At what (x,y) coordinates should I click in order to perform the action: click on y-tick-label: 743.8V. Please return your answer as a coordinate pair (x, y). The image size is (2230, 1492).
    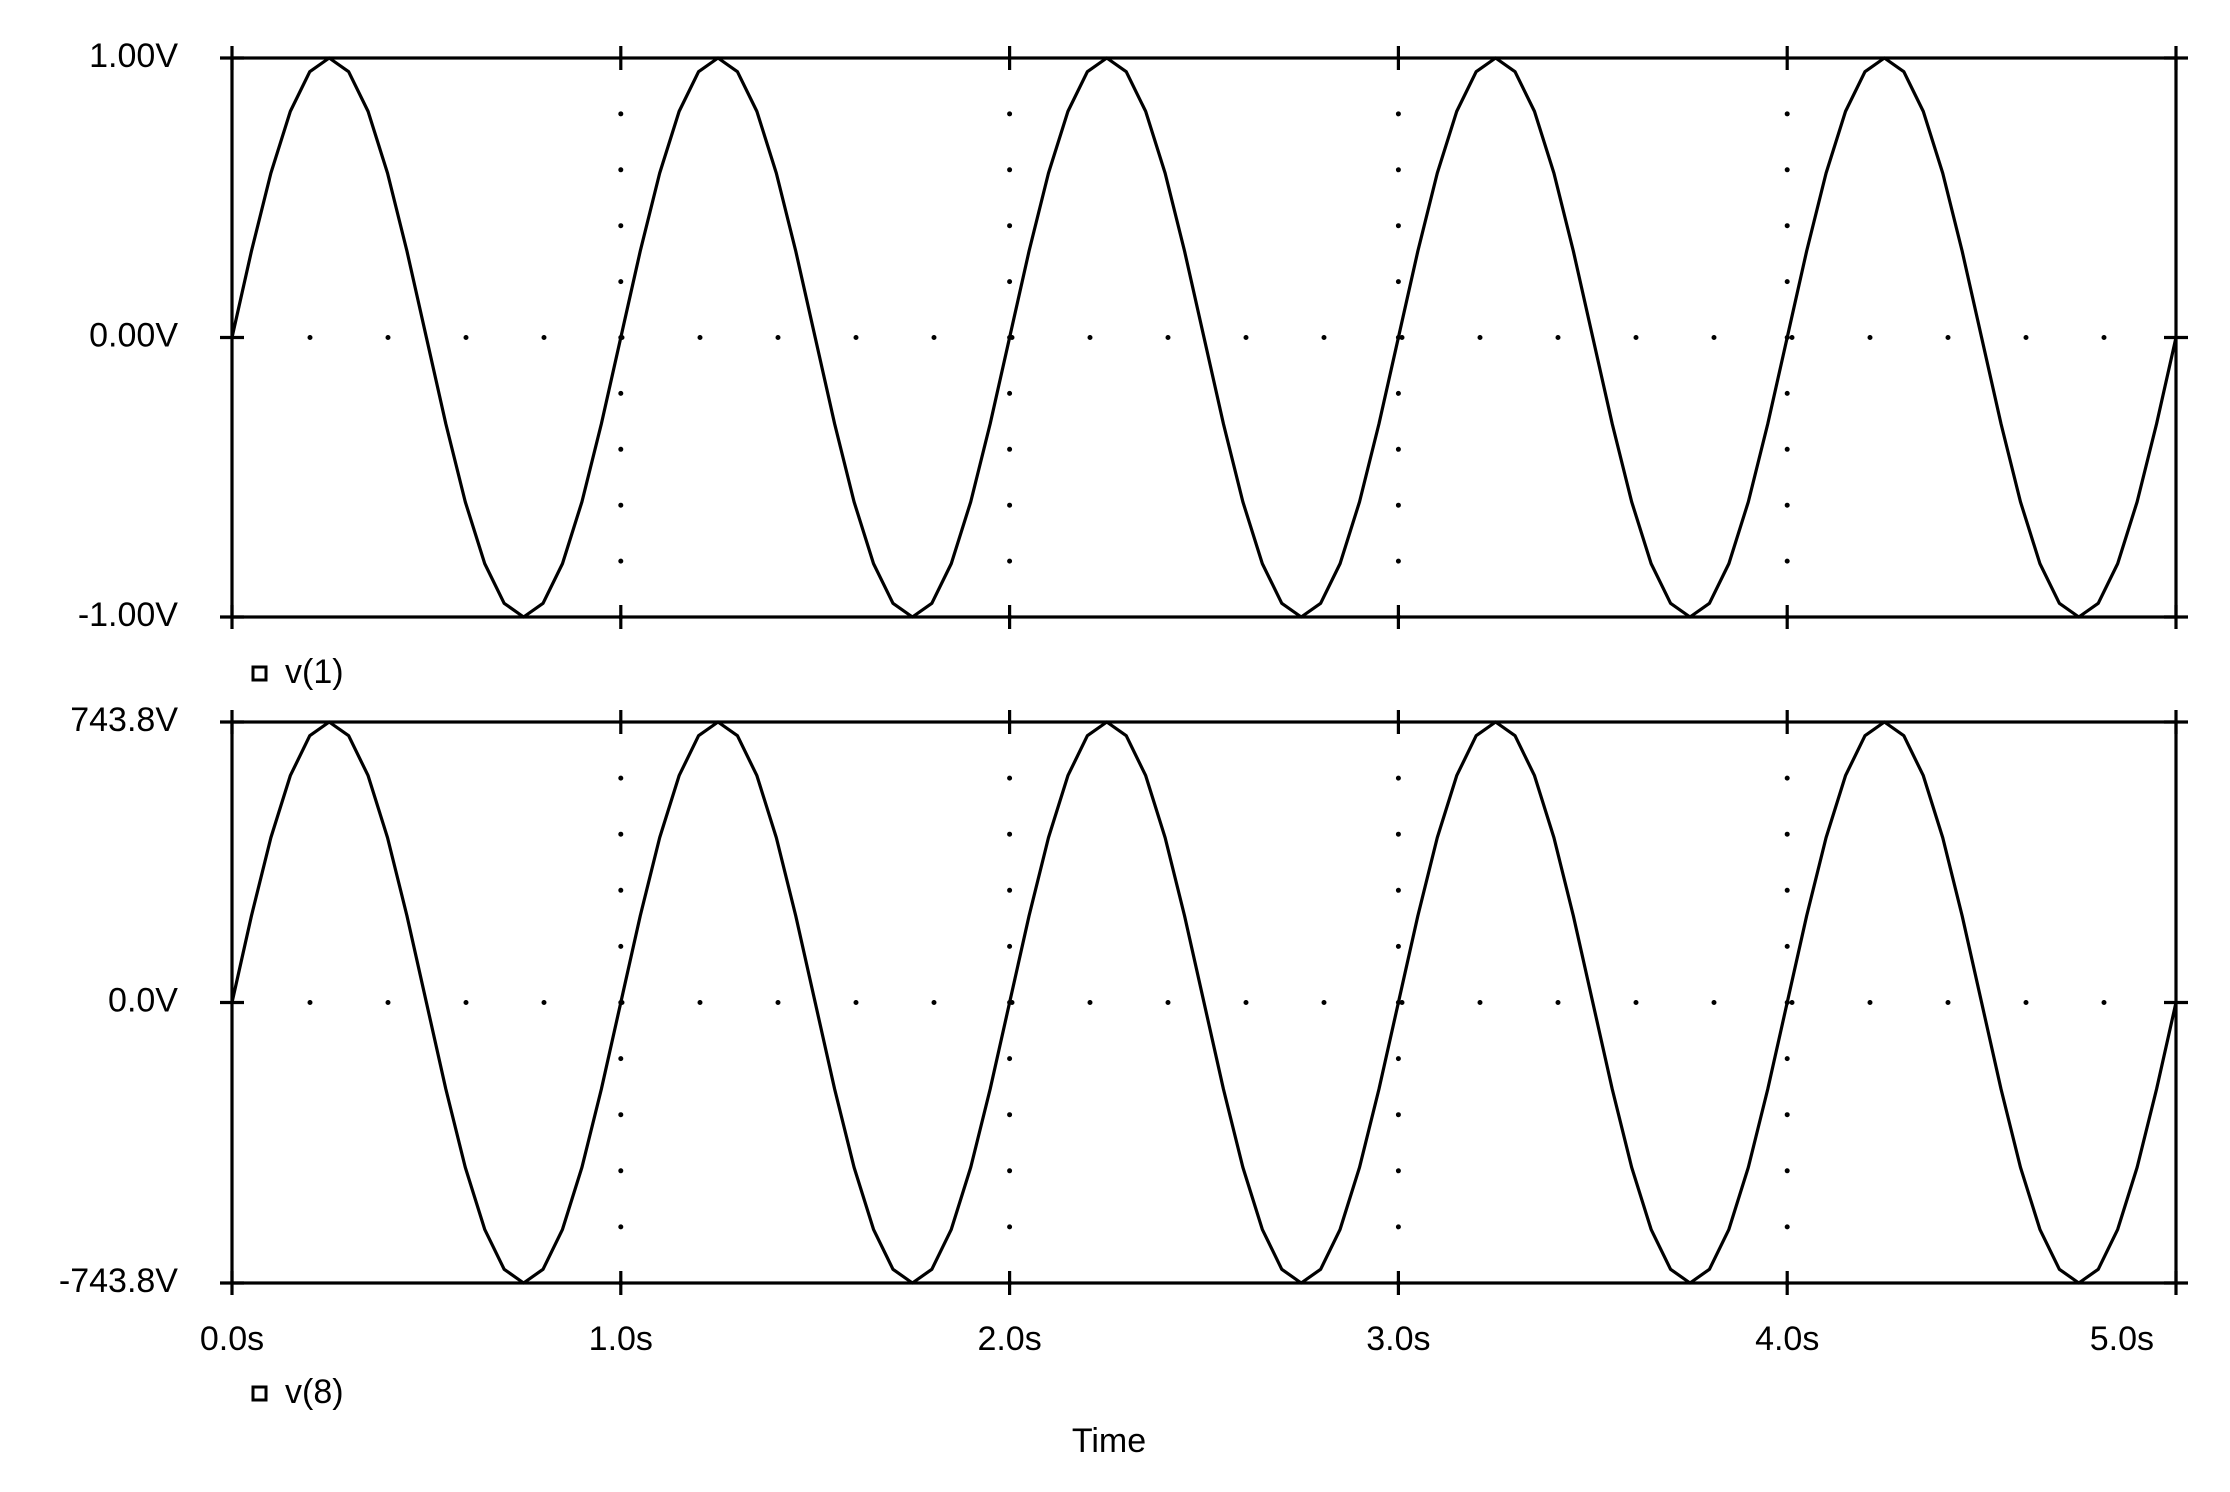
    Looking at the image, I should click on (124, 720).